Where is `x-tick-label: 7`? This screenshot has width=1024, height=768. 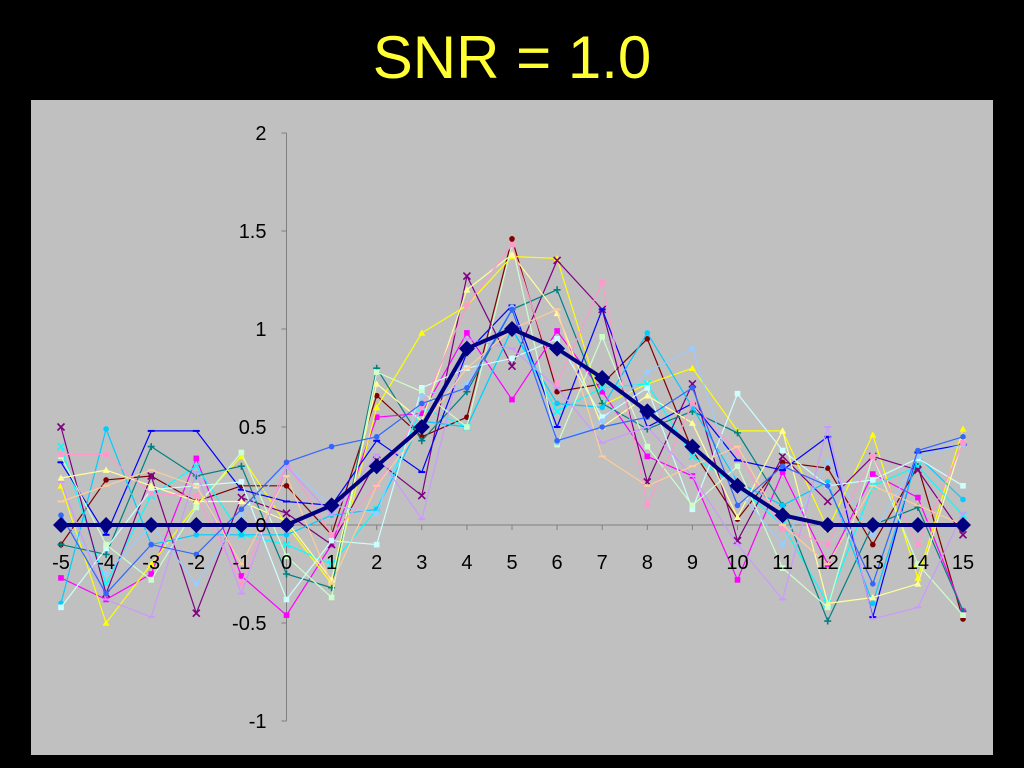 x-tick-label: 7 is located at coordinates (602, 563).